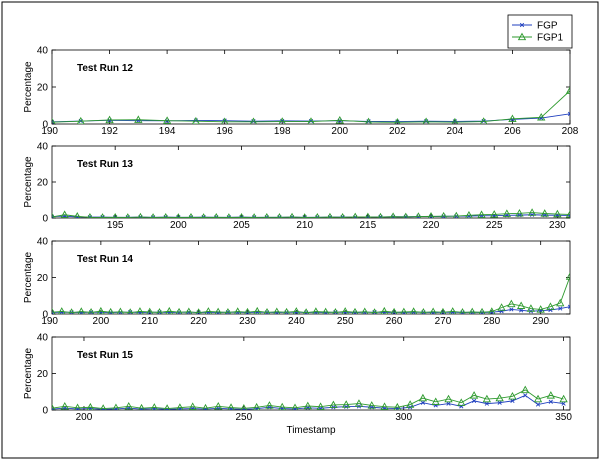 The width and height of the screenshot is (600, 465). What do you see at coordinates (443, 321) in the screenshot?
I see `x-tick-label: 270` at bounding box center [443, 321].